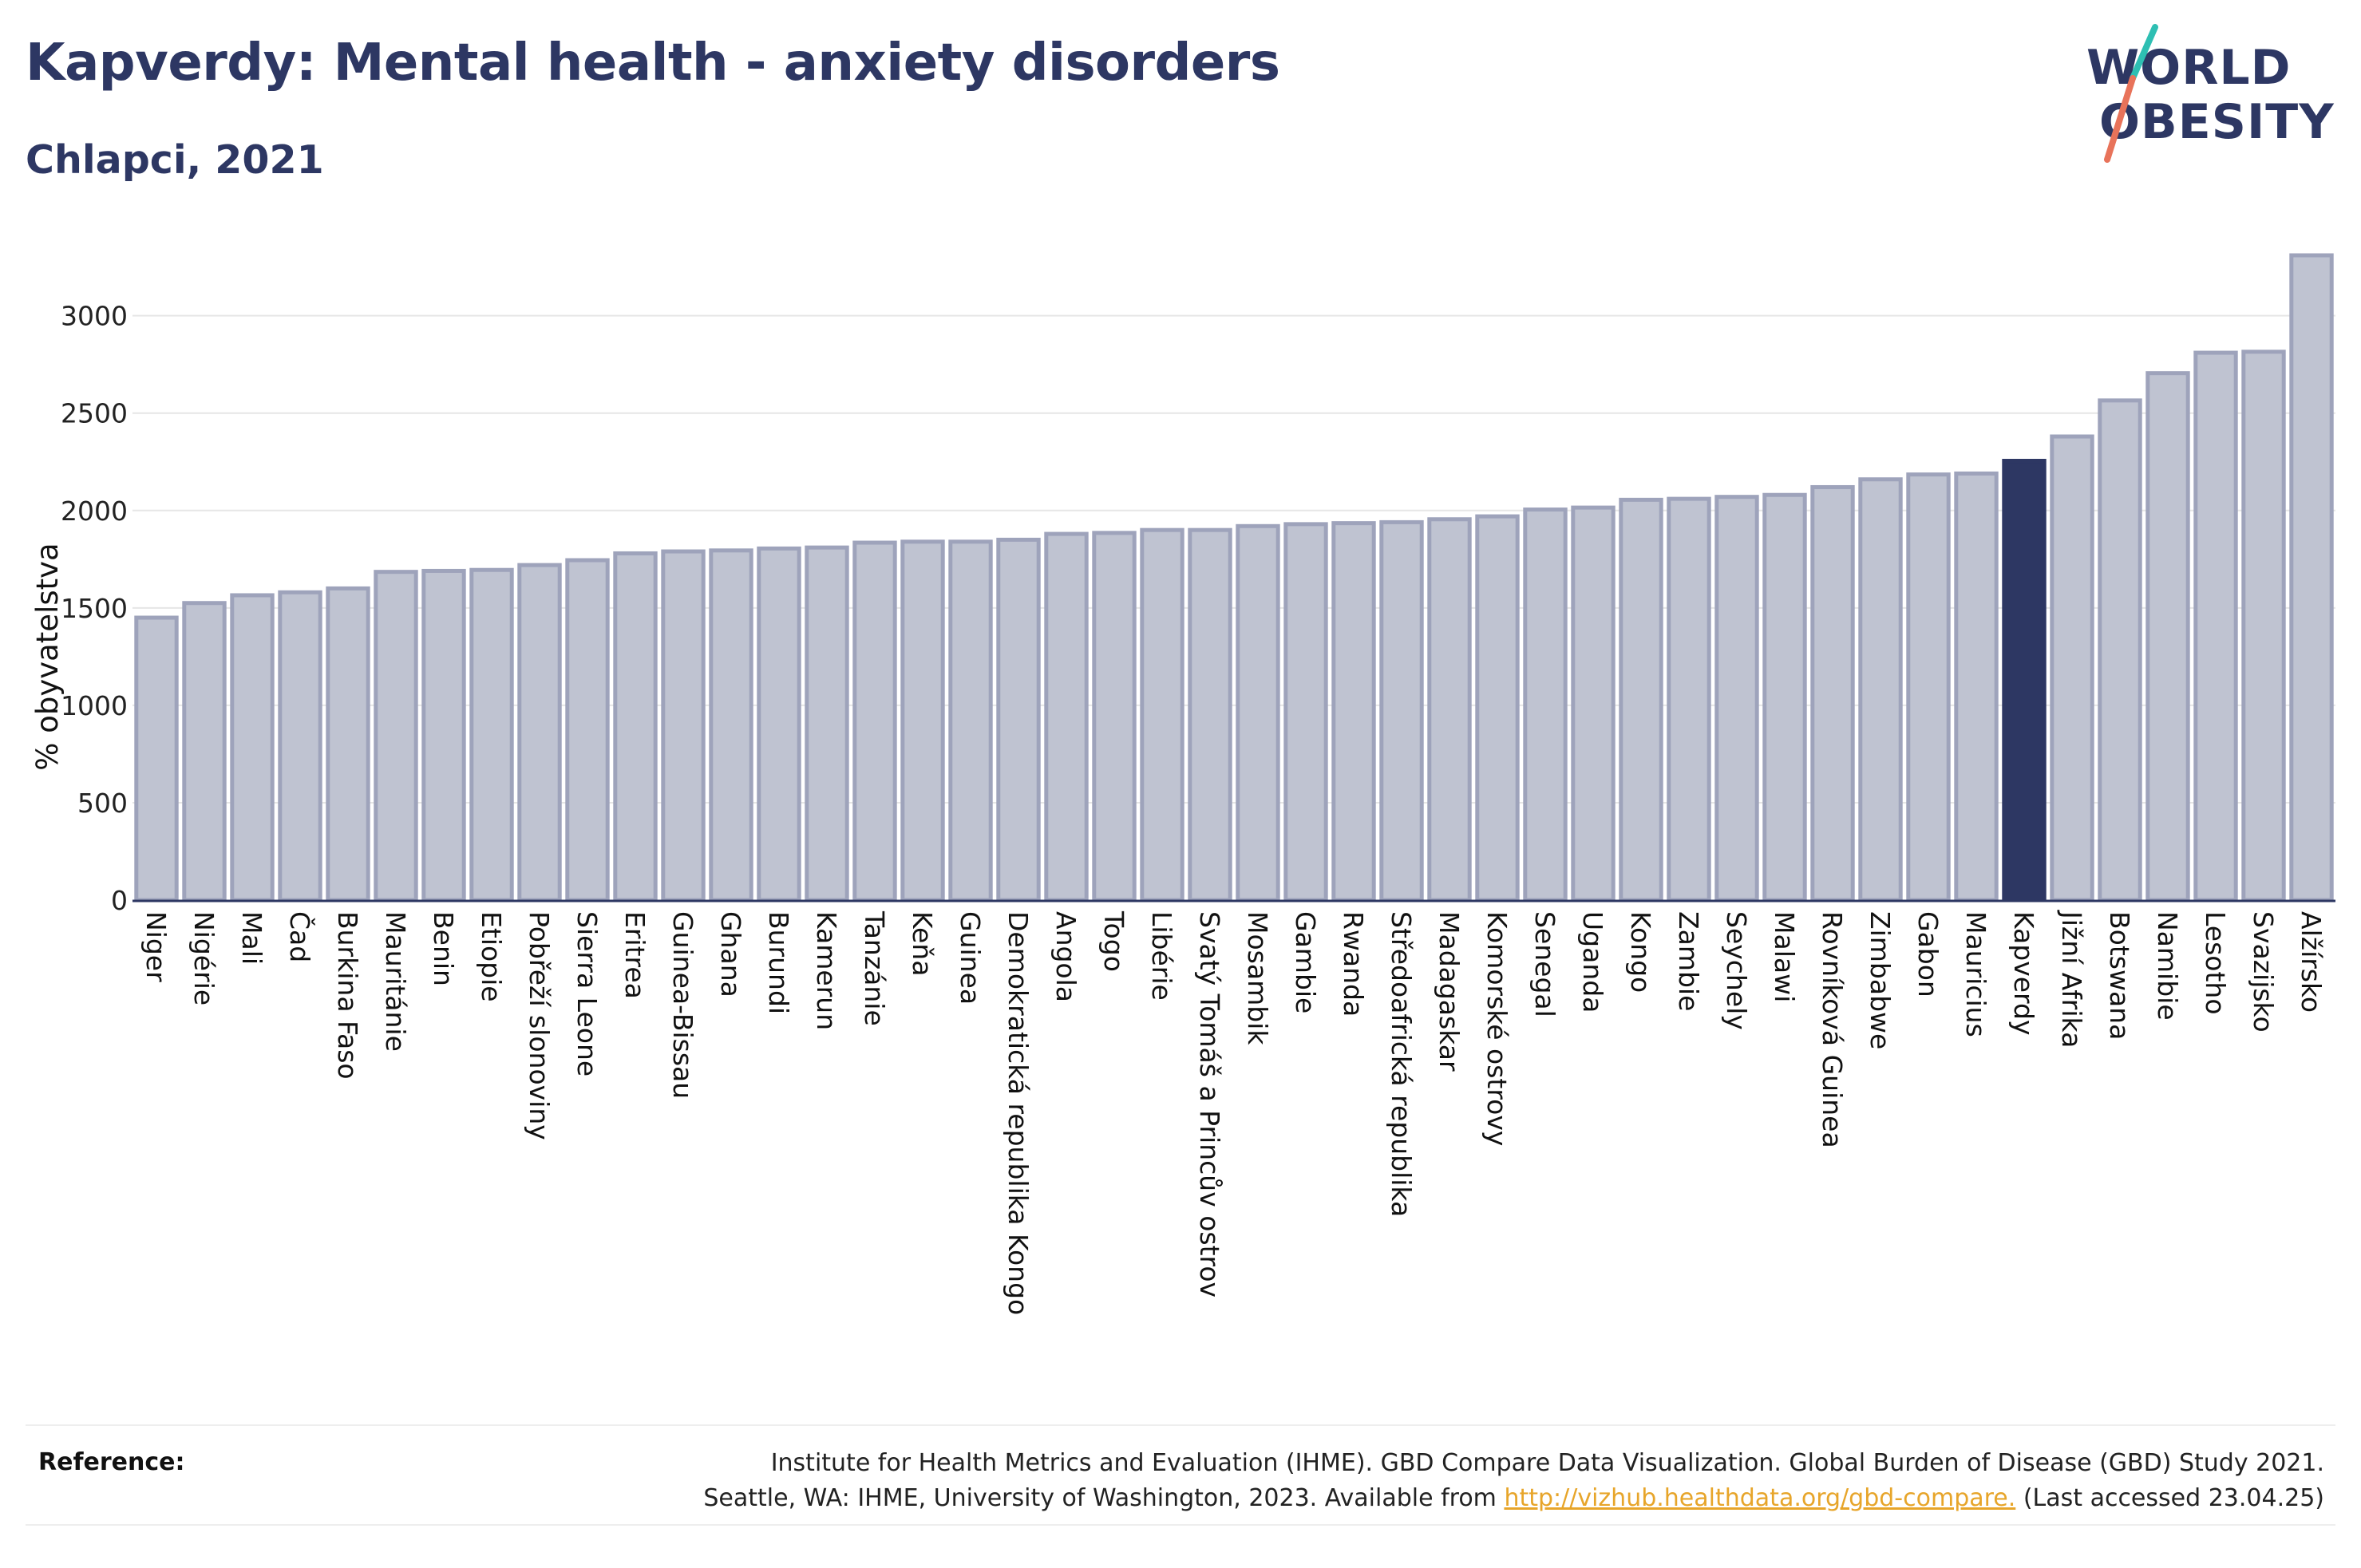 The width and height of the screenshot is (2361, 1568). What do you see at coordinates (2217, 122) in the screenshot?
I see `logo-line-2: OBESITY` at bounding box center [2217, 122].